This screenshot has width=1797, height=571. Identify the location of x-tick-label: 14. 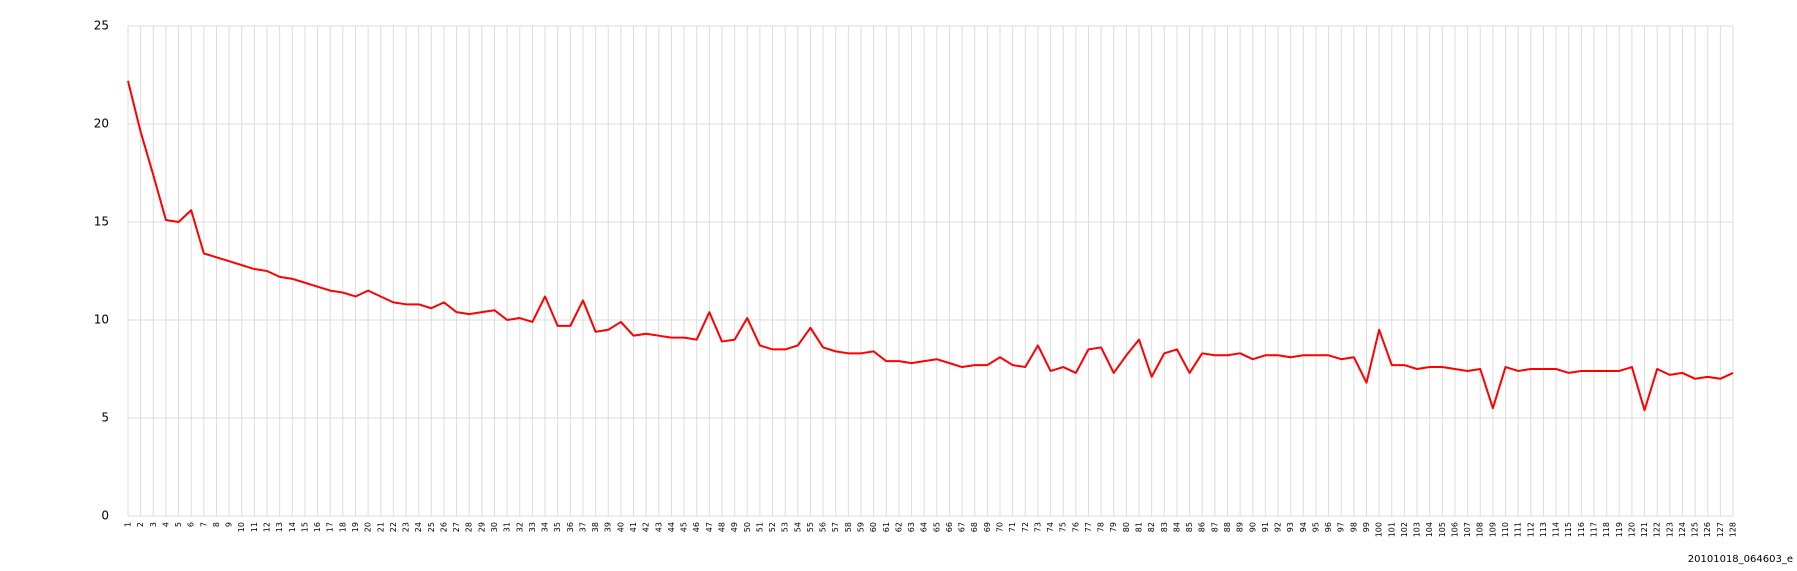
(292, 527).